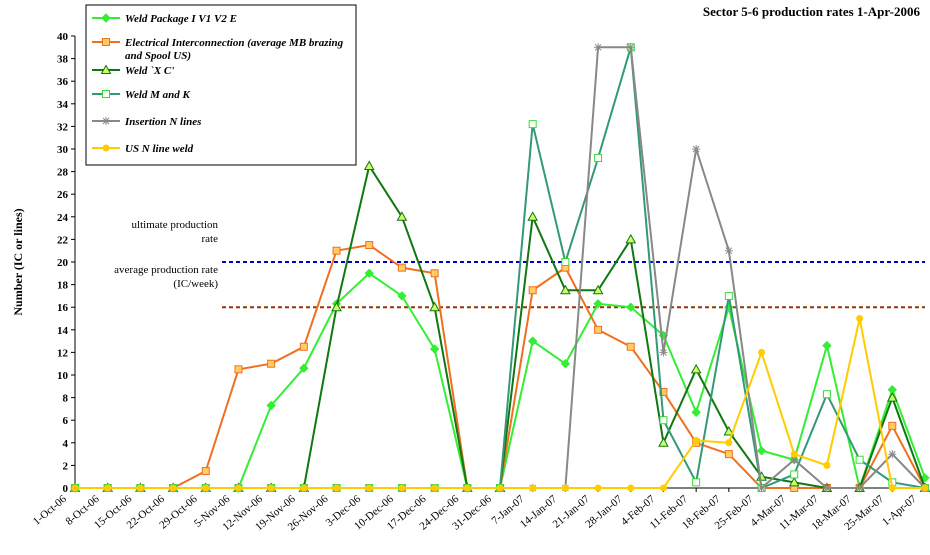 The width and height of the screenshot is (930, 555). I want to click on legend-label: US N line weld, so click(159, 149).